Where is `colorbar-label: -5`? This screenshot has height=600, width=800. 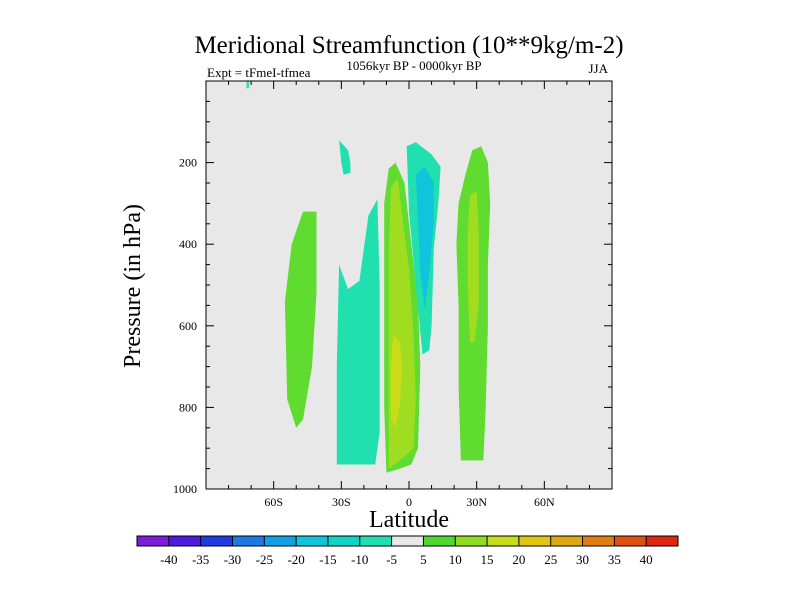
colorbar-label: -5 is located at coordinates (391, 559).